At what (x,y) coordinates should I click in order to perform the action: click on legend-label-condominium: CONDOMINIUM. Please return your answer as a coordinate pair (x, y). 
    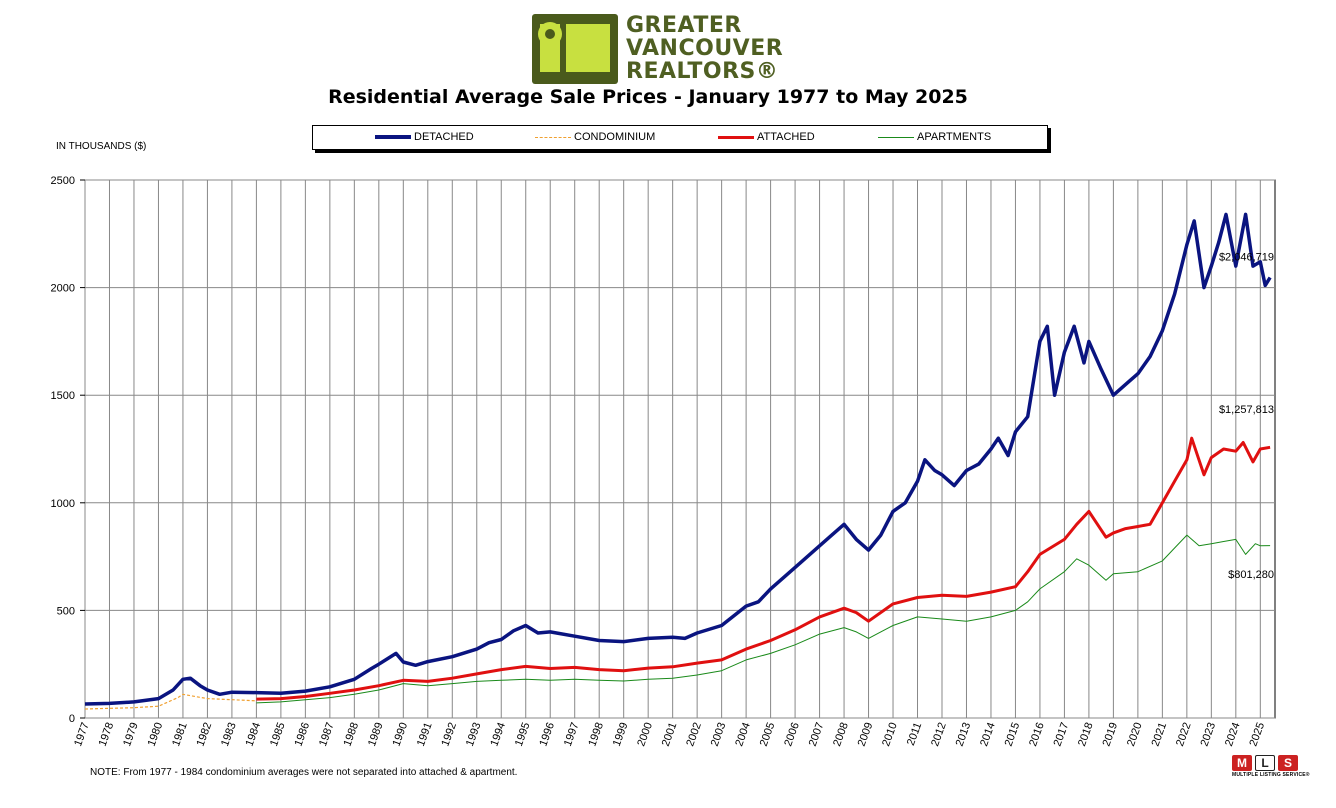
    Looking at the image, I should click on (615, 137).